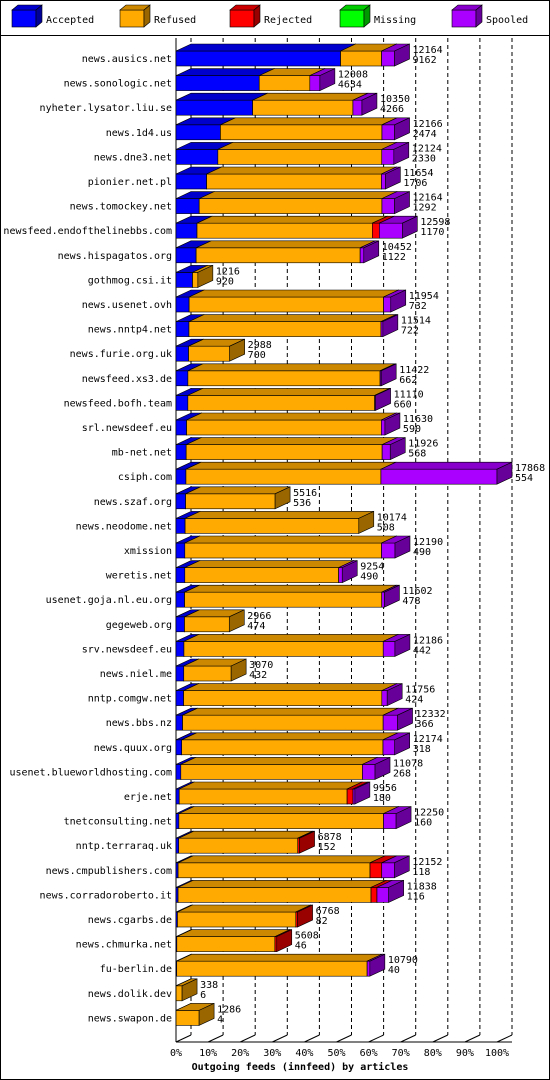  I want to click on x-tick-label: 10%, so click(208, 1053).